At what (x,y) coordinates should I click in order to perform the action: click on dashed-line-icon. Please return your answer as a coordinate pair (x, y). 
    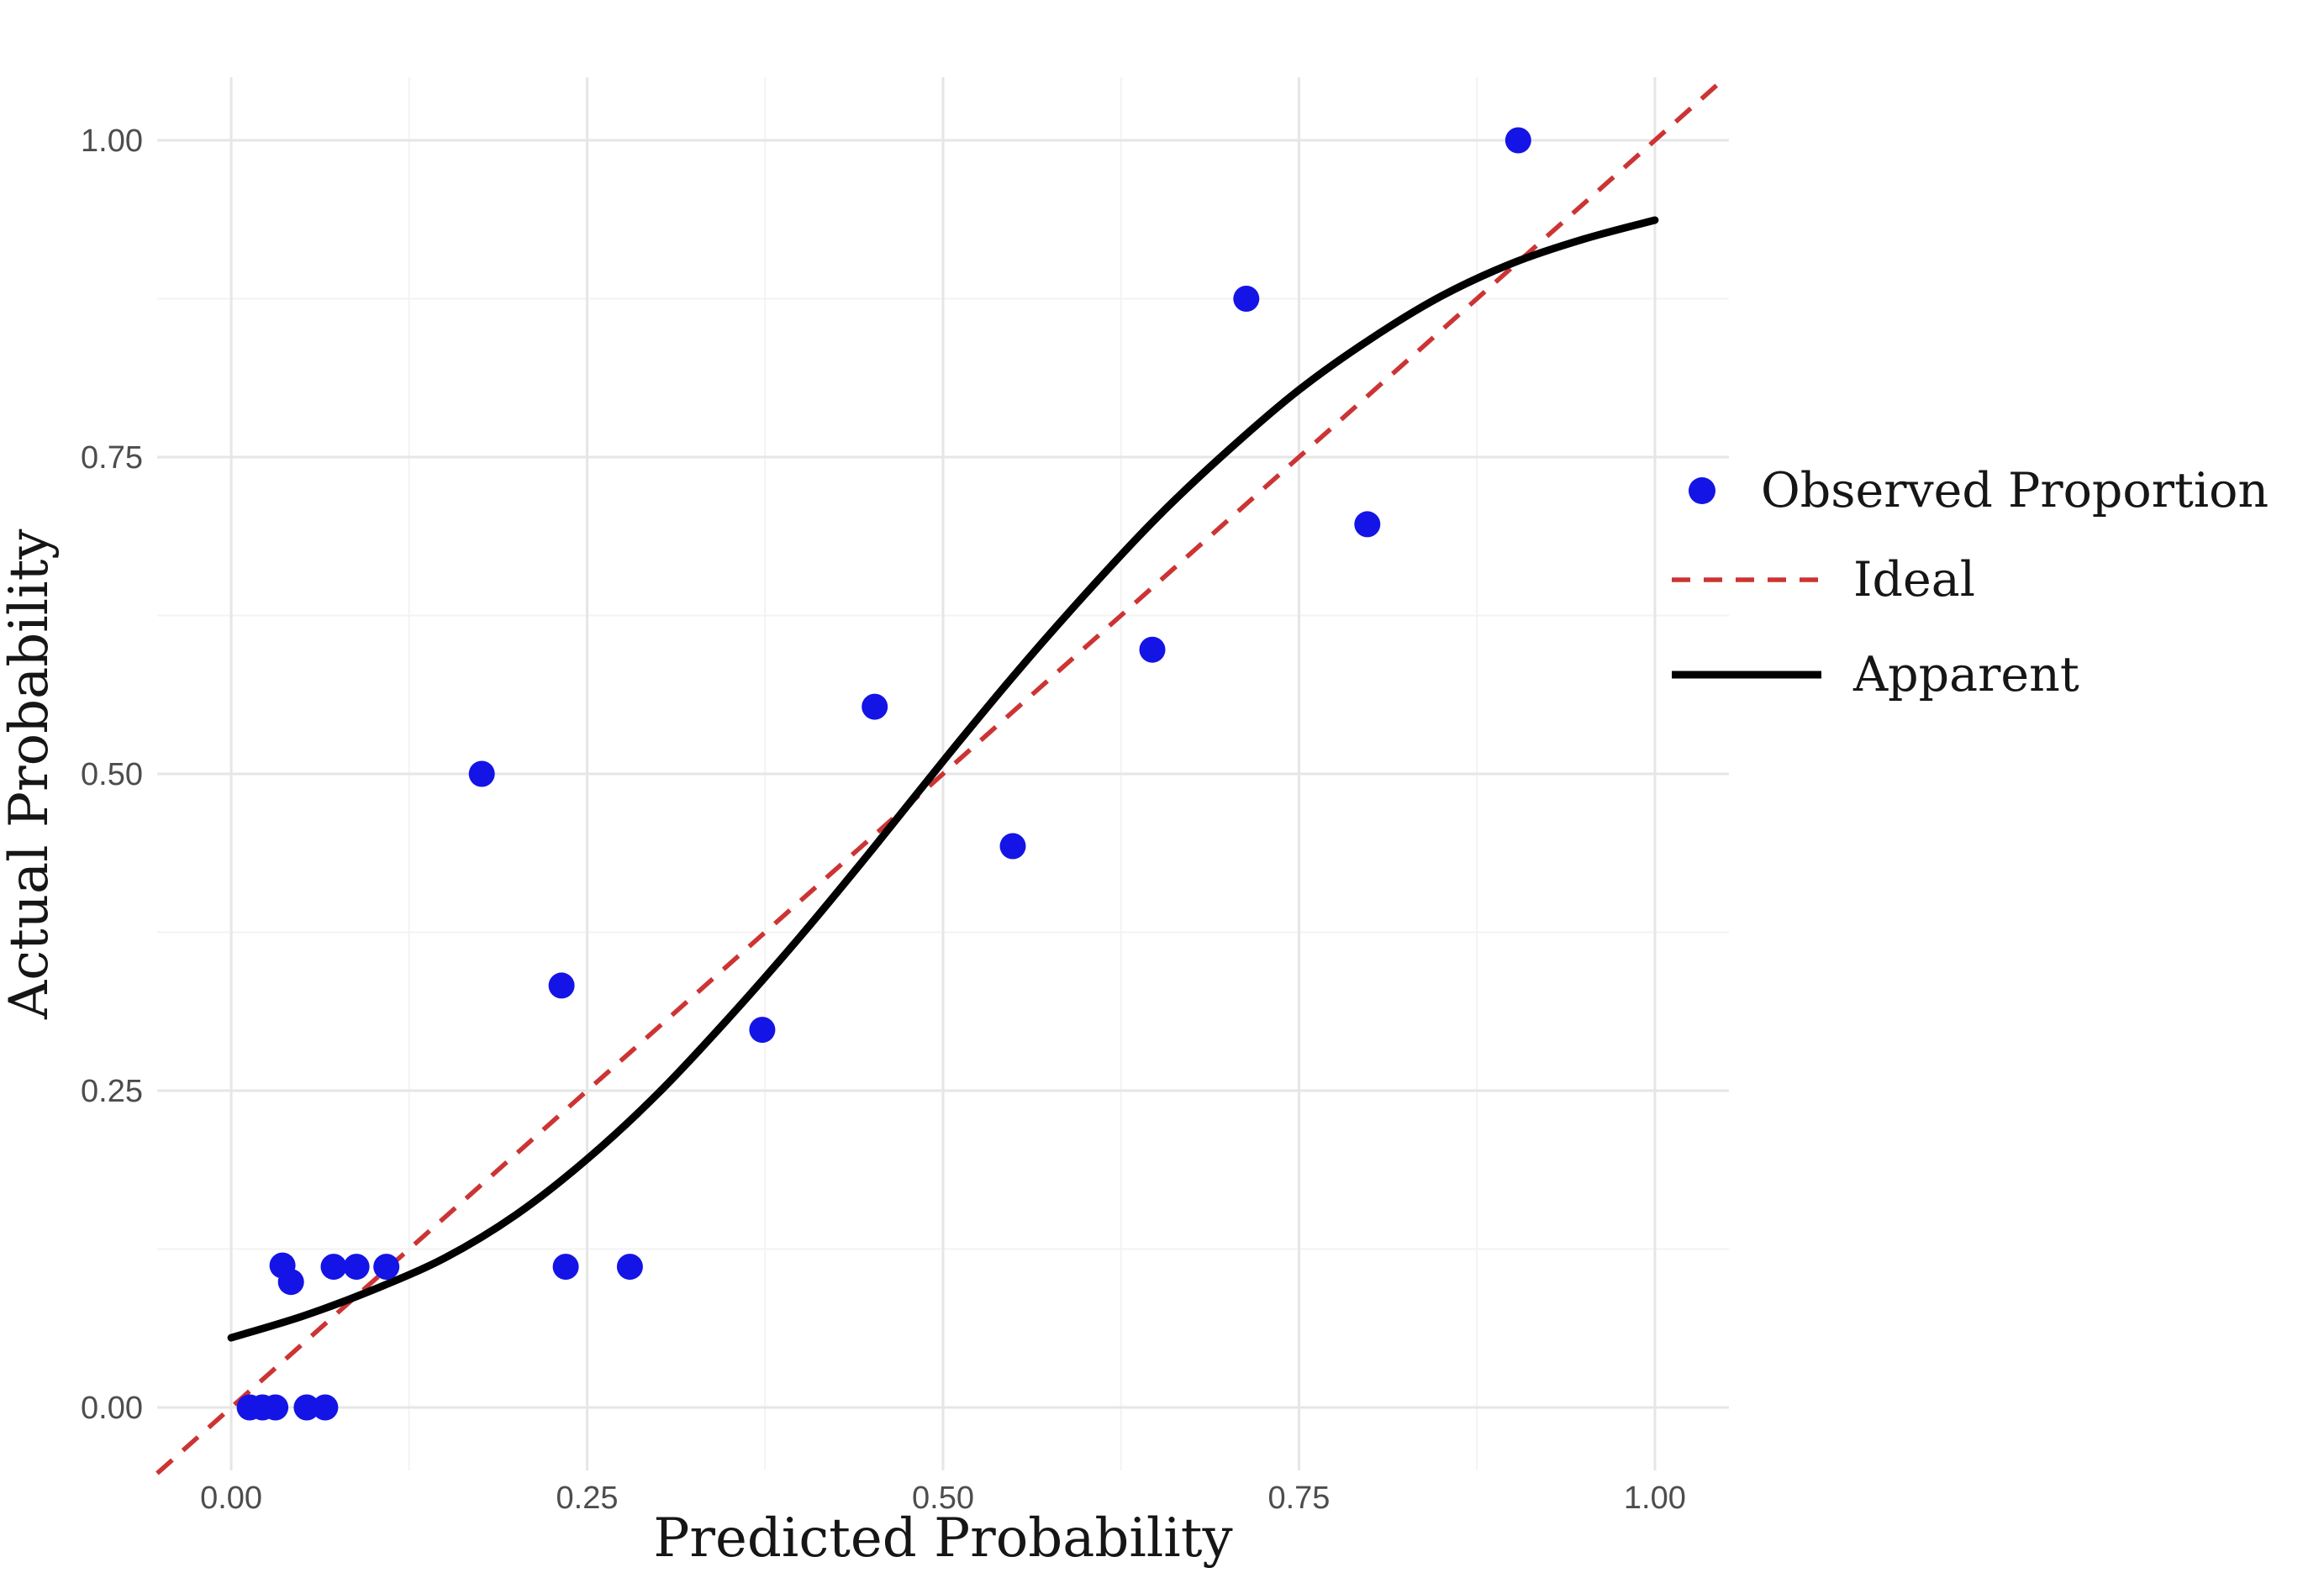
    Looking at the image, I should click on (1746, 580).